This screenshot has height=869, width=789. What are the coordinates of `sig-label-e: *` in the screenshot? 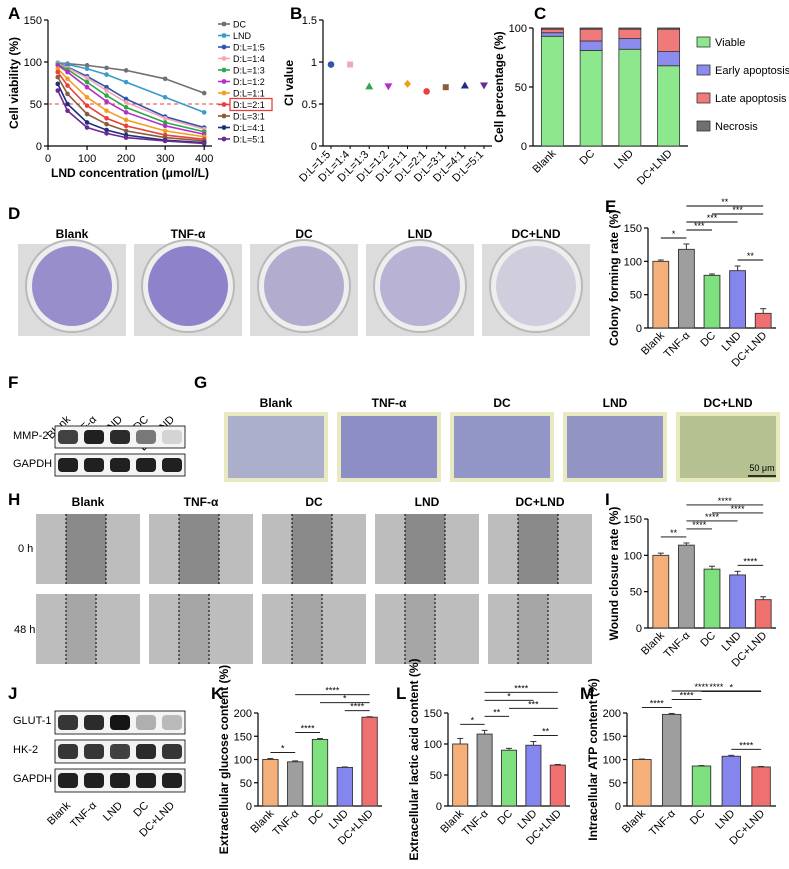 It's located at (674, 234).